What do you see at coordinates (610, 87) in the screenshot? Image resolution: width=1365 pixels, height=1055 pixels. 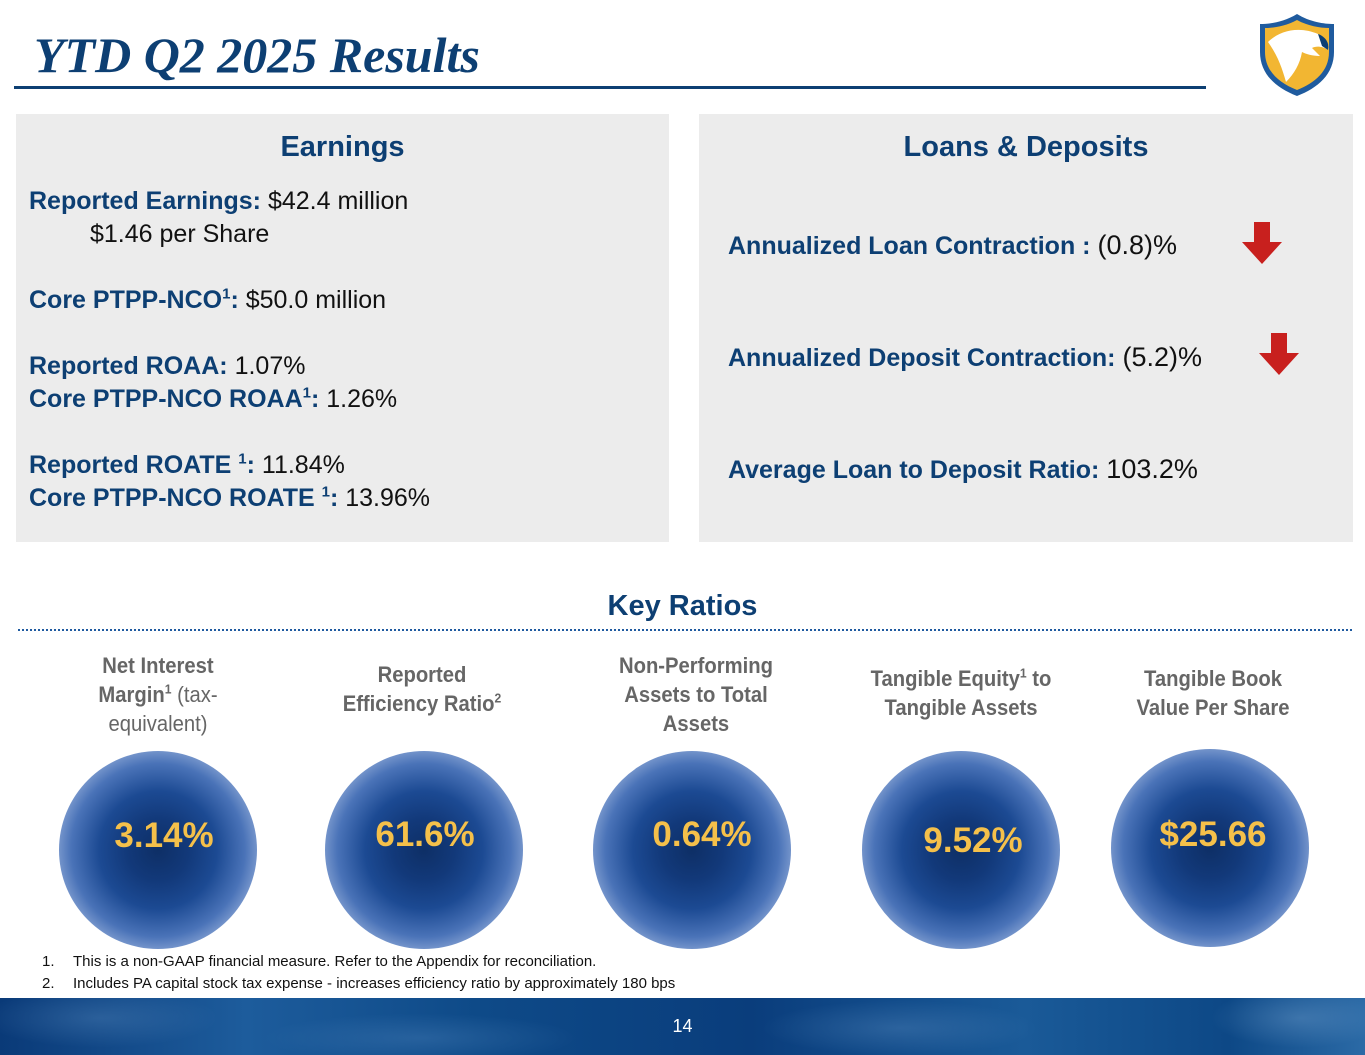 I see `title-underline` at bounding box center [610, 87].